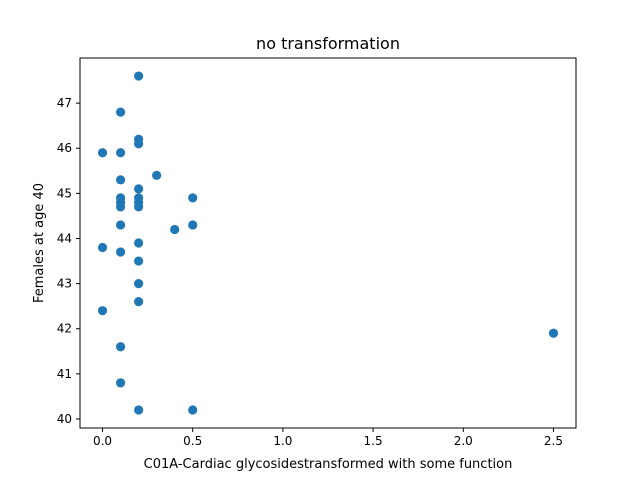  I want to click on y-tick-label: 43, so click(64, 284).